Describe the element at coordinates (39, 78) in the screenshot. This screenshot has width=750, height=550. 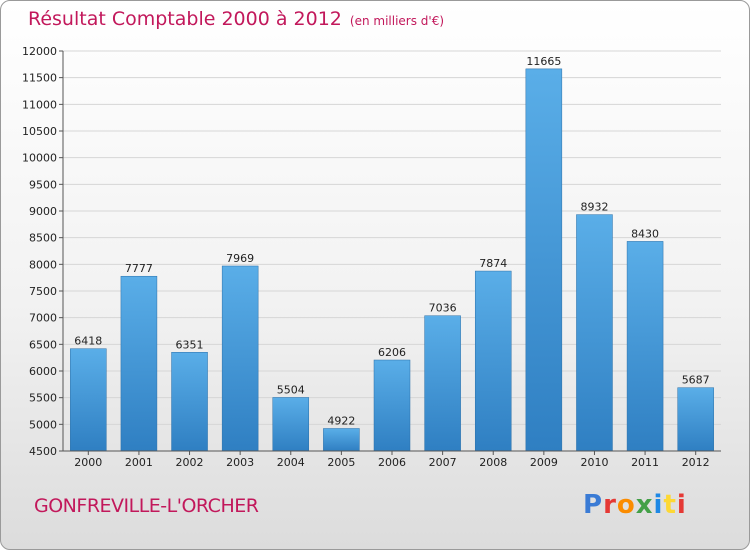
I see `y-tick-label: 11500` at that location.